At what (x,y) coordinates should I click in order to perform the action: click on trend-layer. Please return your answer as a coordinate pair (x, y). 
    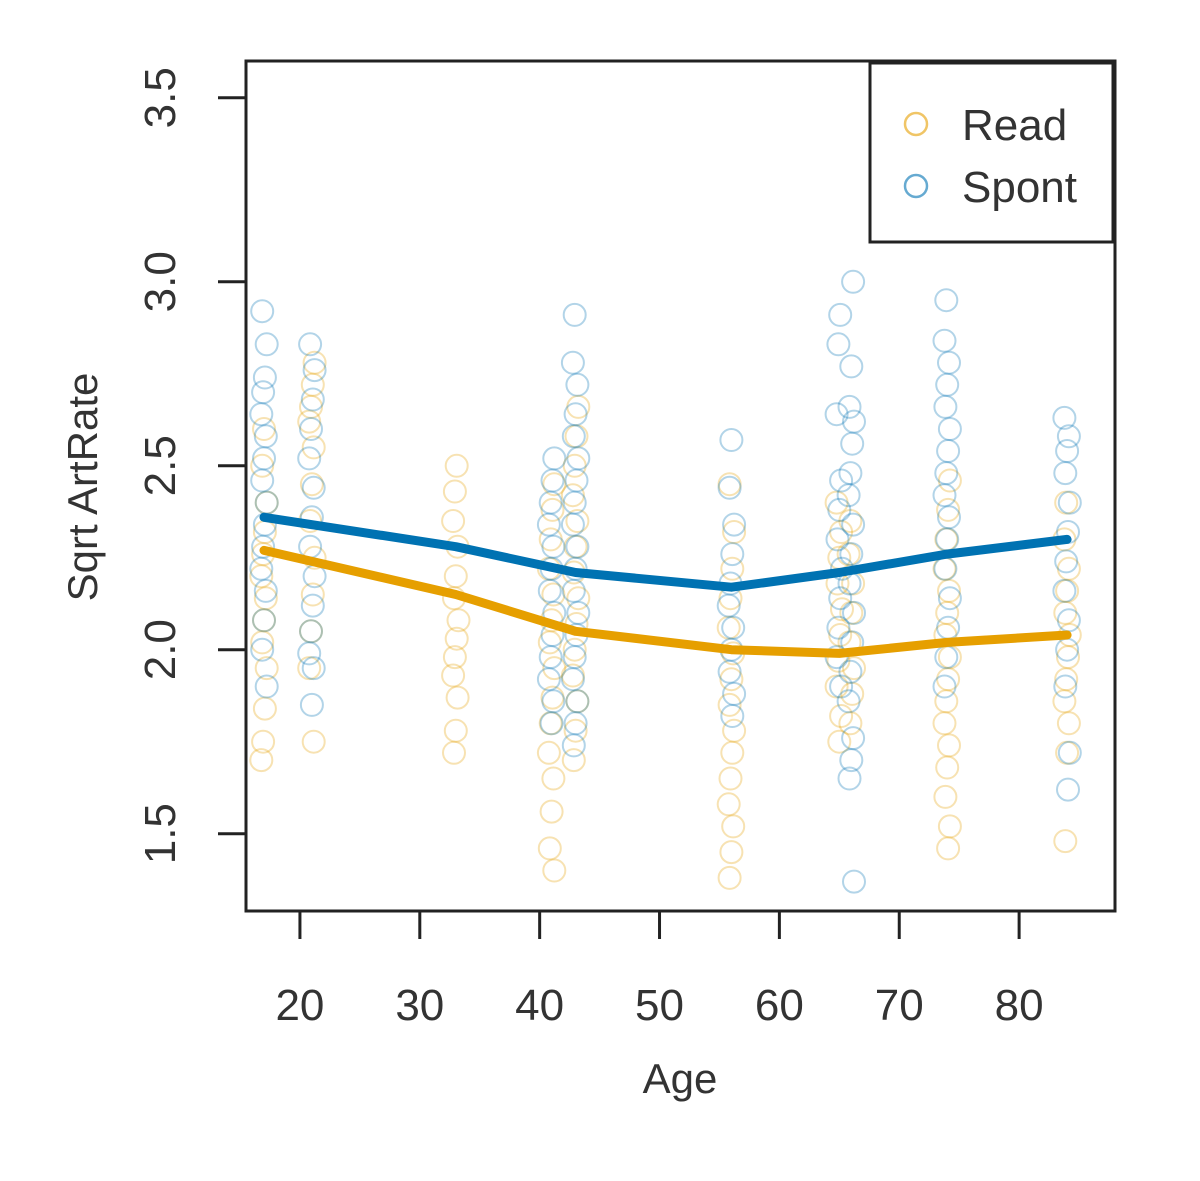
    Looking at the image, I should click on (665, 585).